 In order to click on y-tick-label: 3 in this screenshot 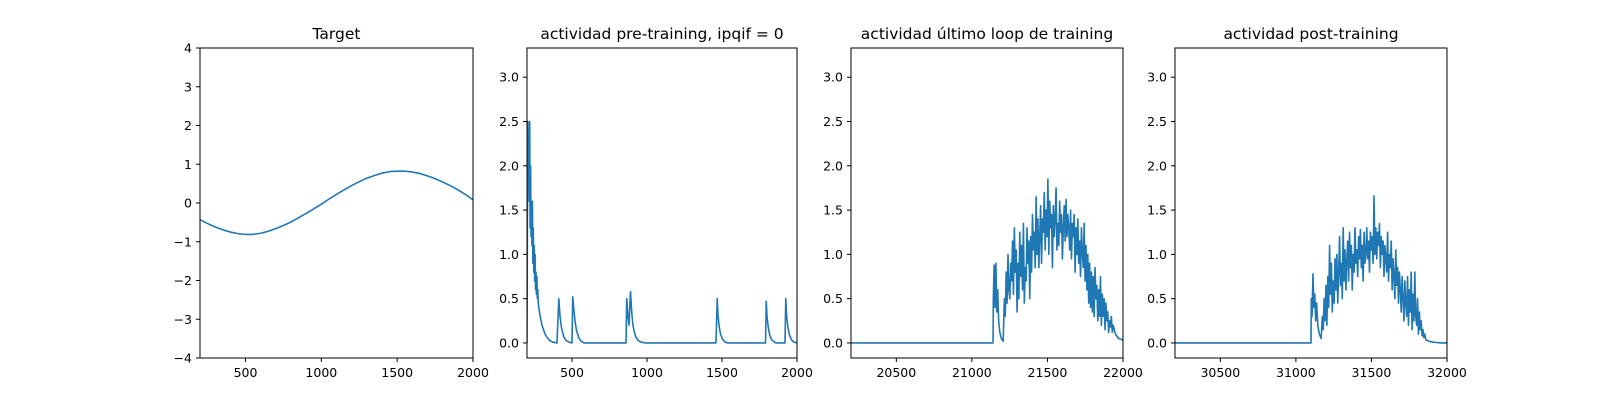, I will do `click(188, 86)`.